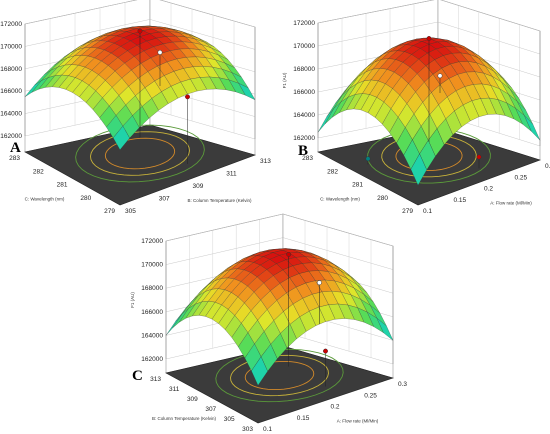 The image size is (550, 434). What do you see at coordinates (130, 211) in the screenshot?
I see `y-tick-label: 305` at bounding box center [130, 211].